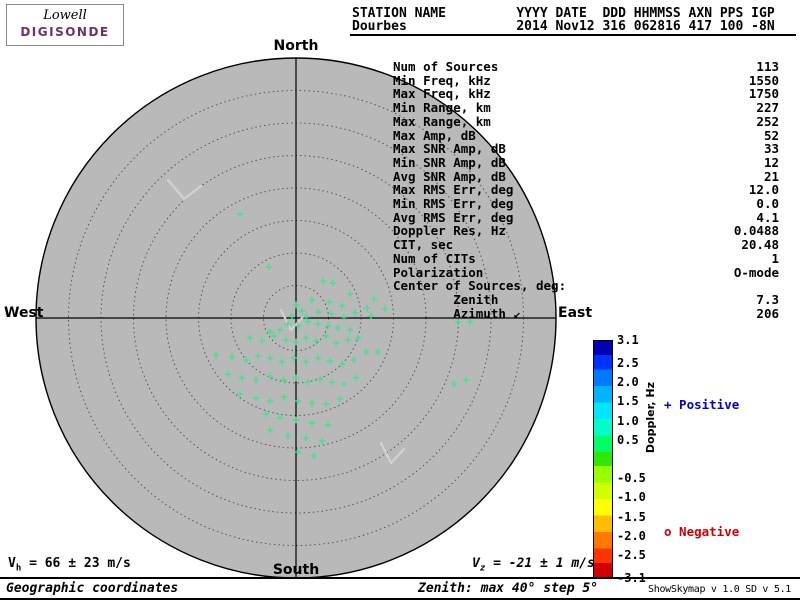 This screenshot has width=800, height=600. Describe the element at coordinates (296, 570) in the screenshot. I see `compass-label-south: South` at that location.